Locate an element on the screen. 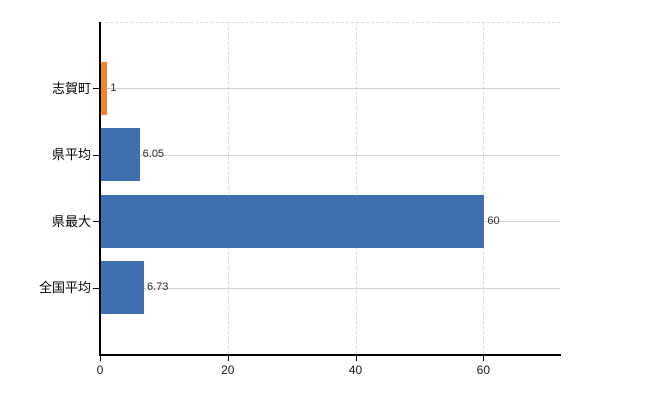 Image resolution: width=650 pixels, height=400 pixels. x-axis-tick-label: 0 is located at coordinates (100, 370).